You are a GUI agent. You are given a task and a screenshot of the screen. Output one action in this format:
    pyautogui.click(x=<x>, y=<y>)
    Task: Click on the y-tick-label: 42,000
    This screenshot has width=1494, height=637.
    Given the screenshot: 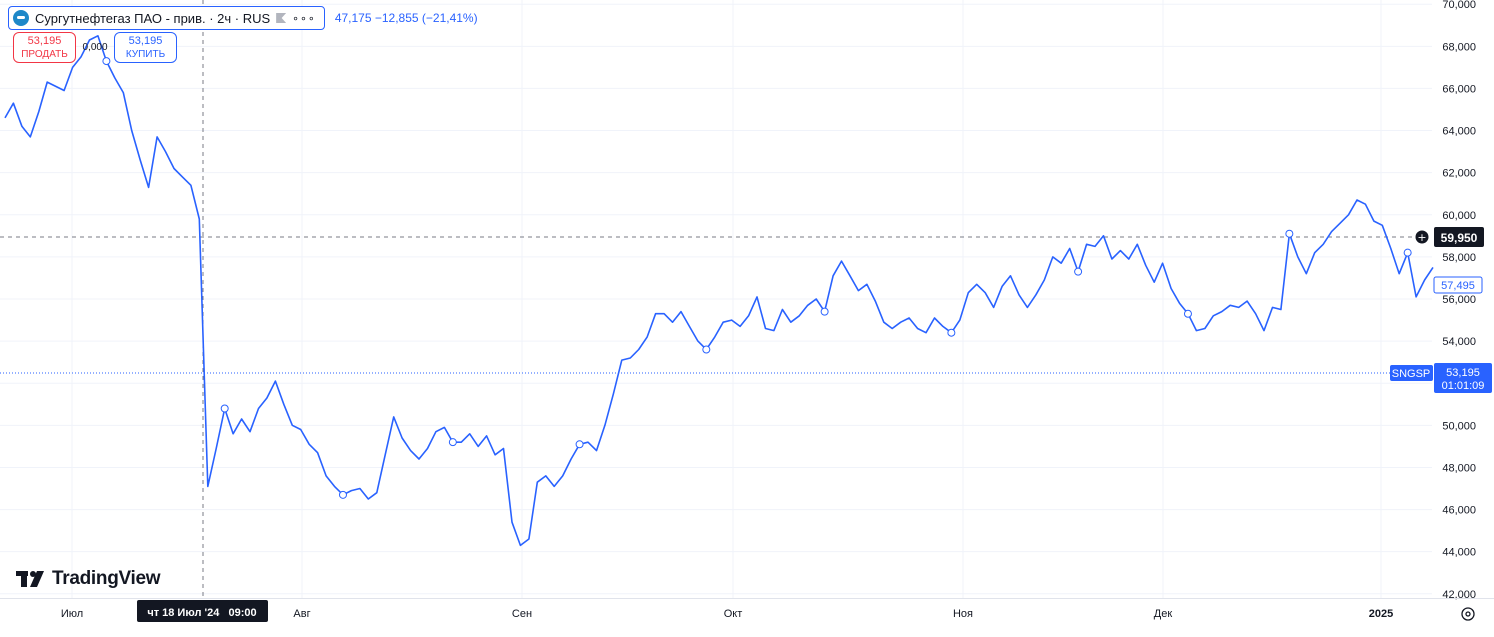 What is the action you would take?
    pyautogui.click(x=1459, y=595)
    